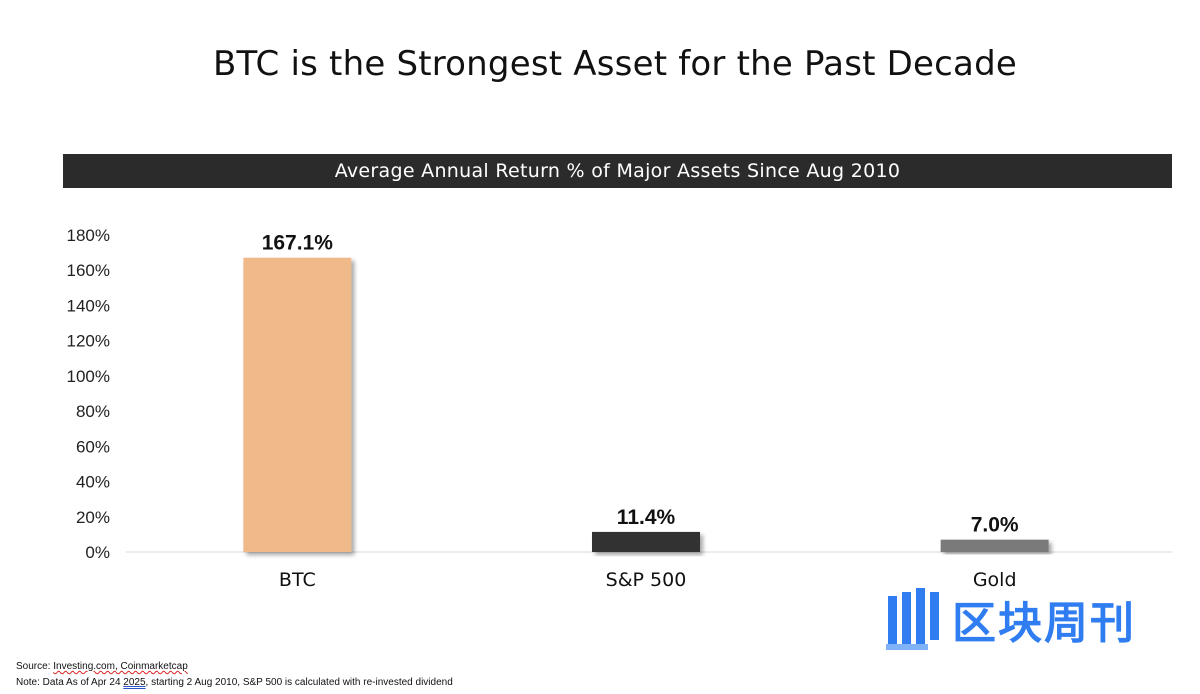 Image resolution: width=1200 pixels, height=694 pixels. Describe the element at coordinates (88, 394) in the screenshot. I see `y-axis-ticks: 0% 20% 40% 60% 80% 100% 120% 140% 160% 180%` at that location.